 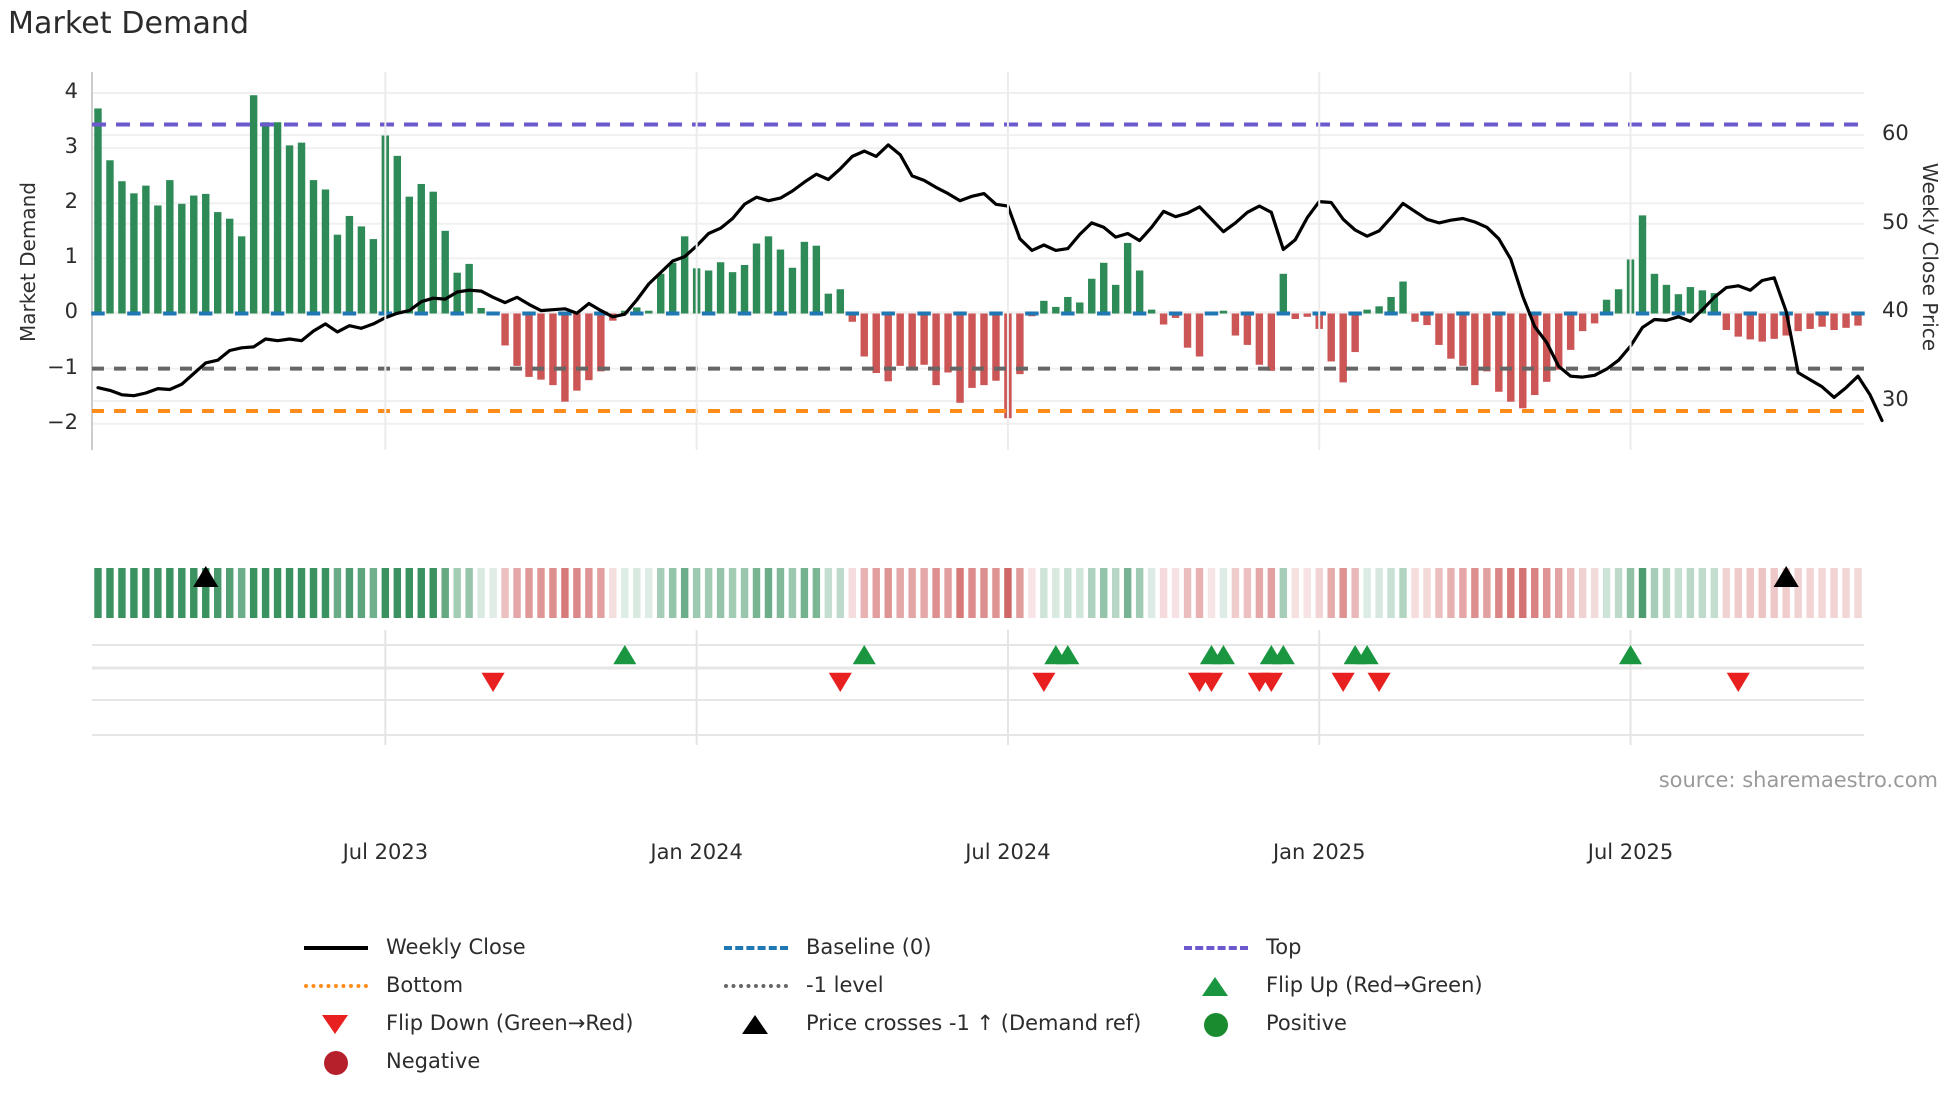 I want to click on legend-label: Bottom, so click(x=425, y=985).